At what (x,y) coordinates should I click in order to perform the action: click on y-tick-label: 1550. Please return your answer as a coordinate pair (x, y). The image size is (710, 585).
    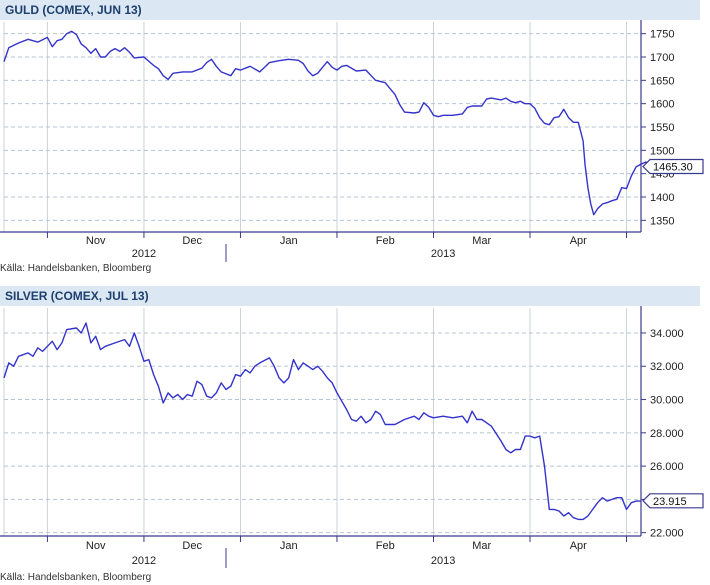
    Looking at the image, I should click on (662, 128).